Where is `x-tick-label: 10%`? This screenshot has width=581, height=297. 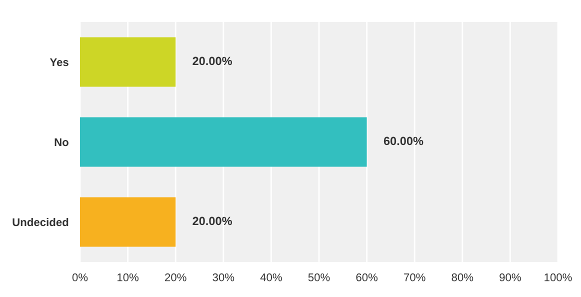
x-tick-label: 10% is located at coordinates (128, 277).